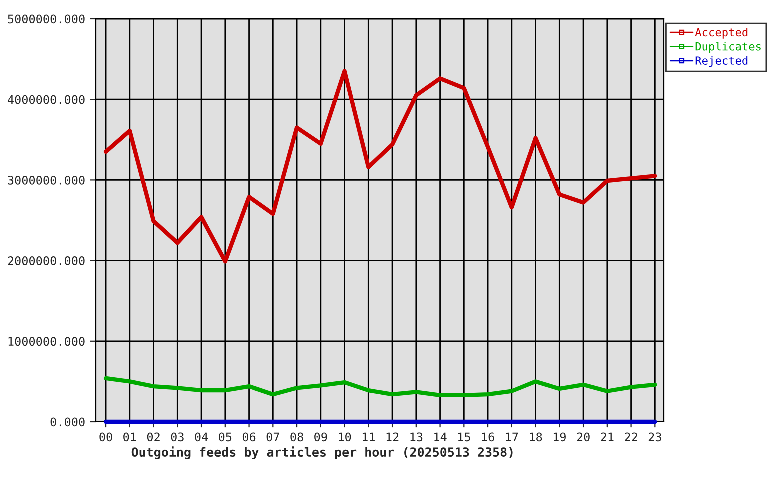 This screenshot has width=780, height=480. I want to click on x-tick-label: 15, so click(464, 437).